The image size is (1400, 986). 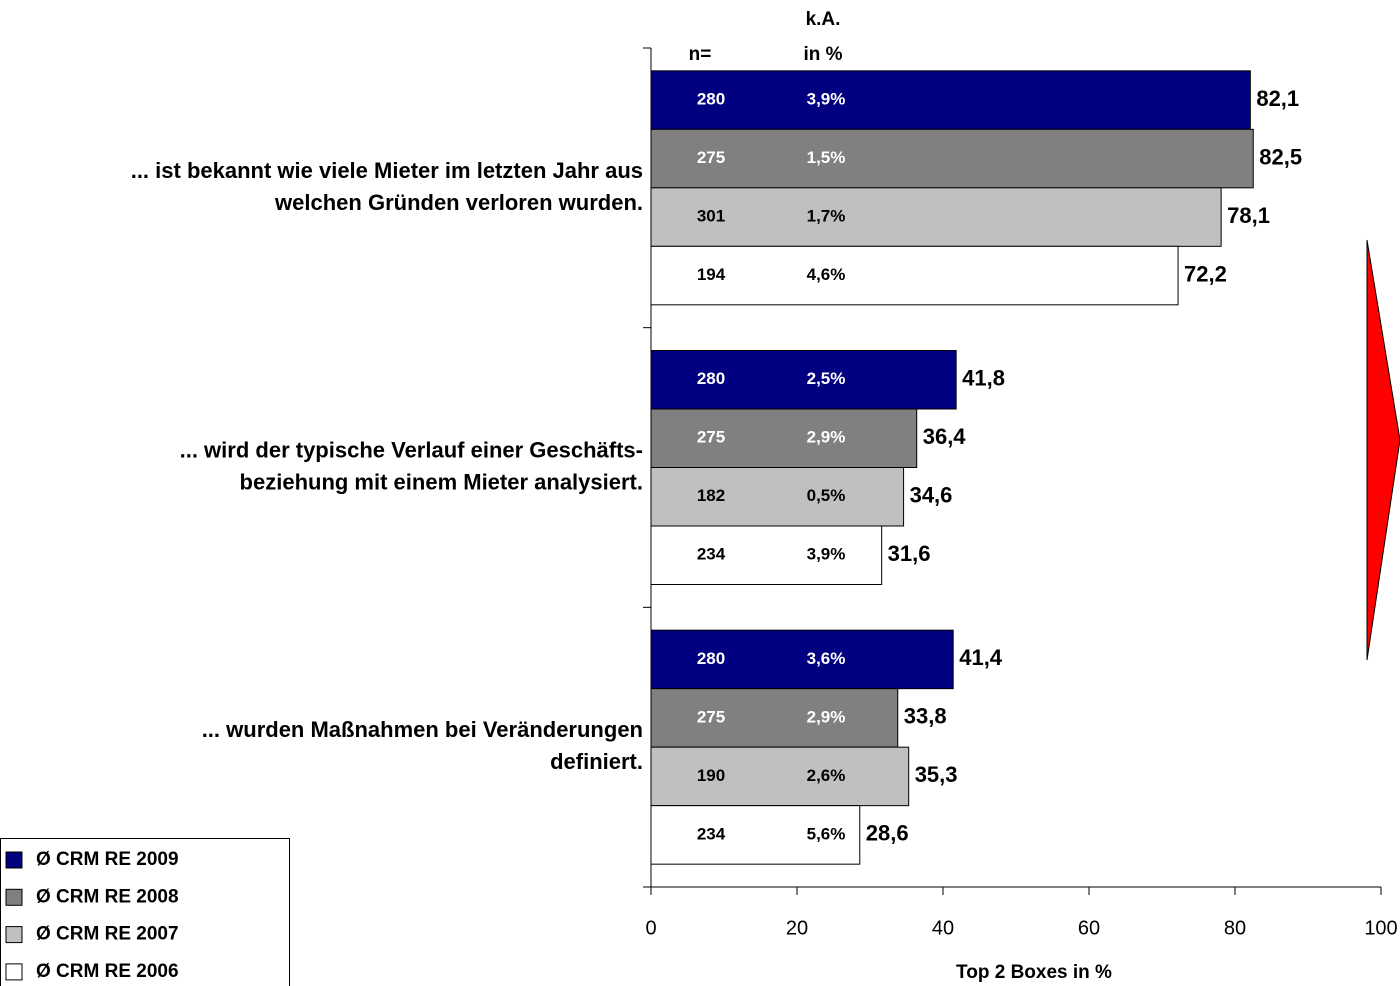 What do you see at coordinates (107, 971) in the screenshot?
I see `legend-label: Ø CRM RE 2006` at bounding box center [107, 971].